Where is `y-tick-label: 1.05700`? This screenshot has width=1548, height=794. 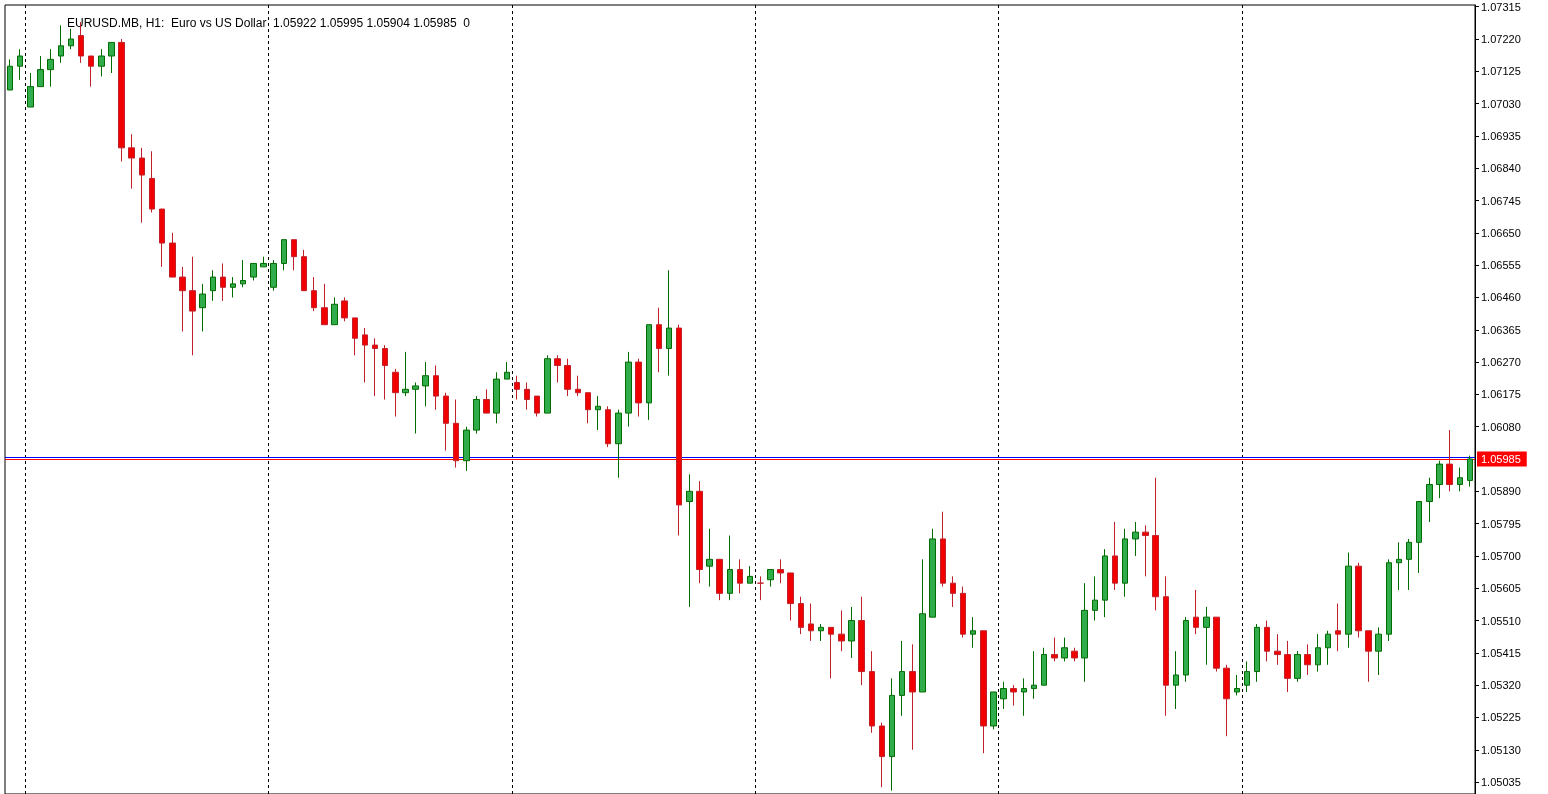 y-tick-label: 1.05700 is located at coordinates (1501, 555).